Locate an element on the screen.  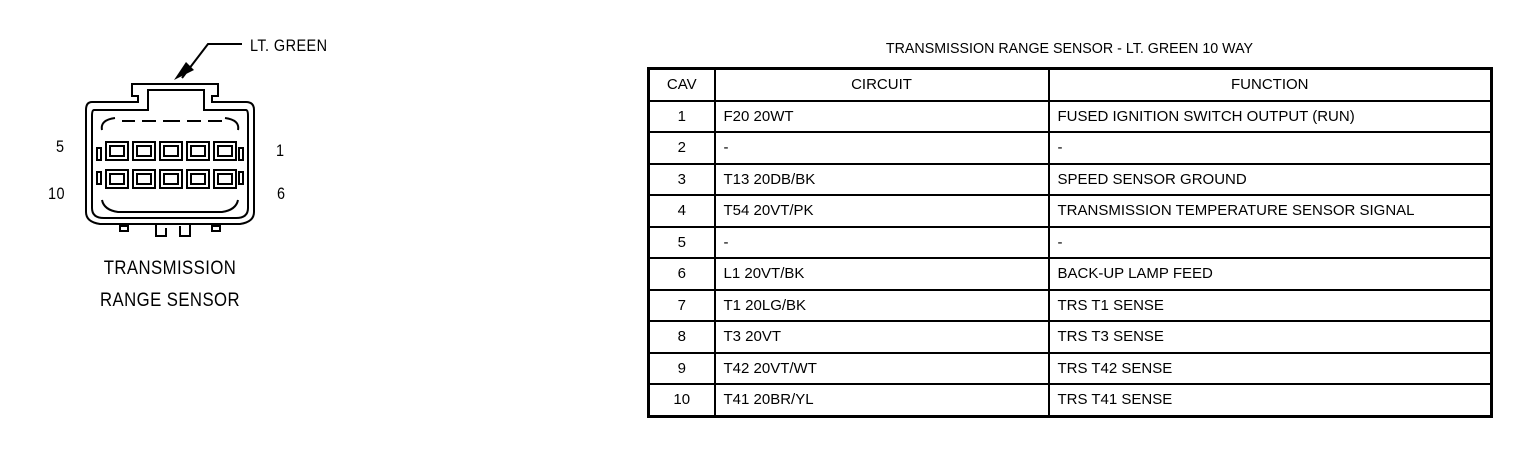
cell-cav: 8 is located at coordinates (681, 337).